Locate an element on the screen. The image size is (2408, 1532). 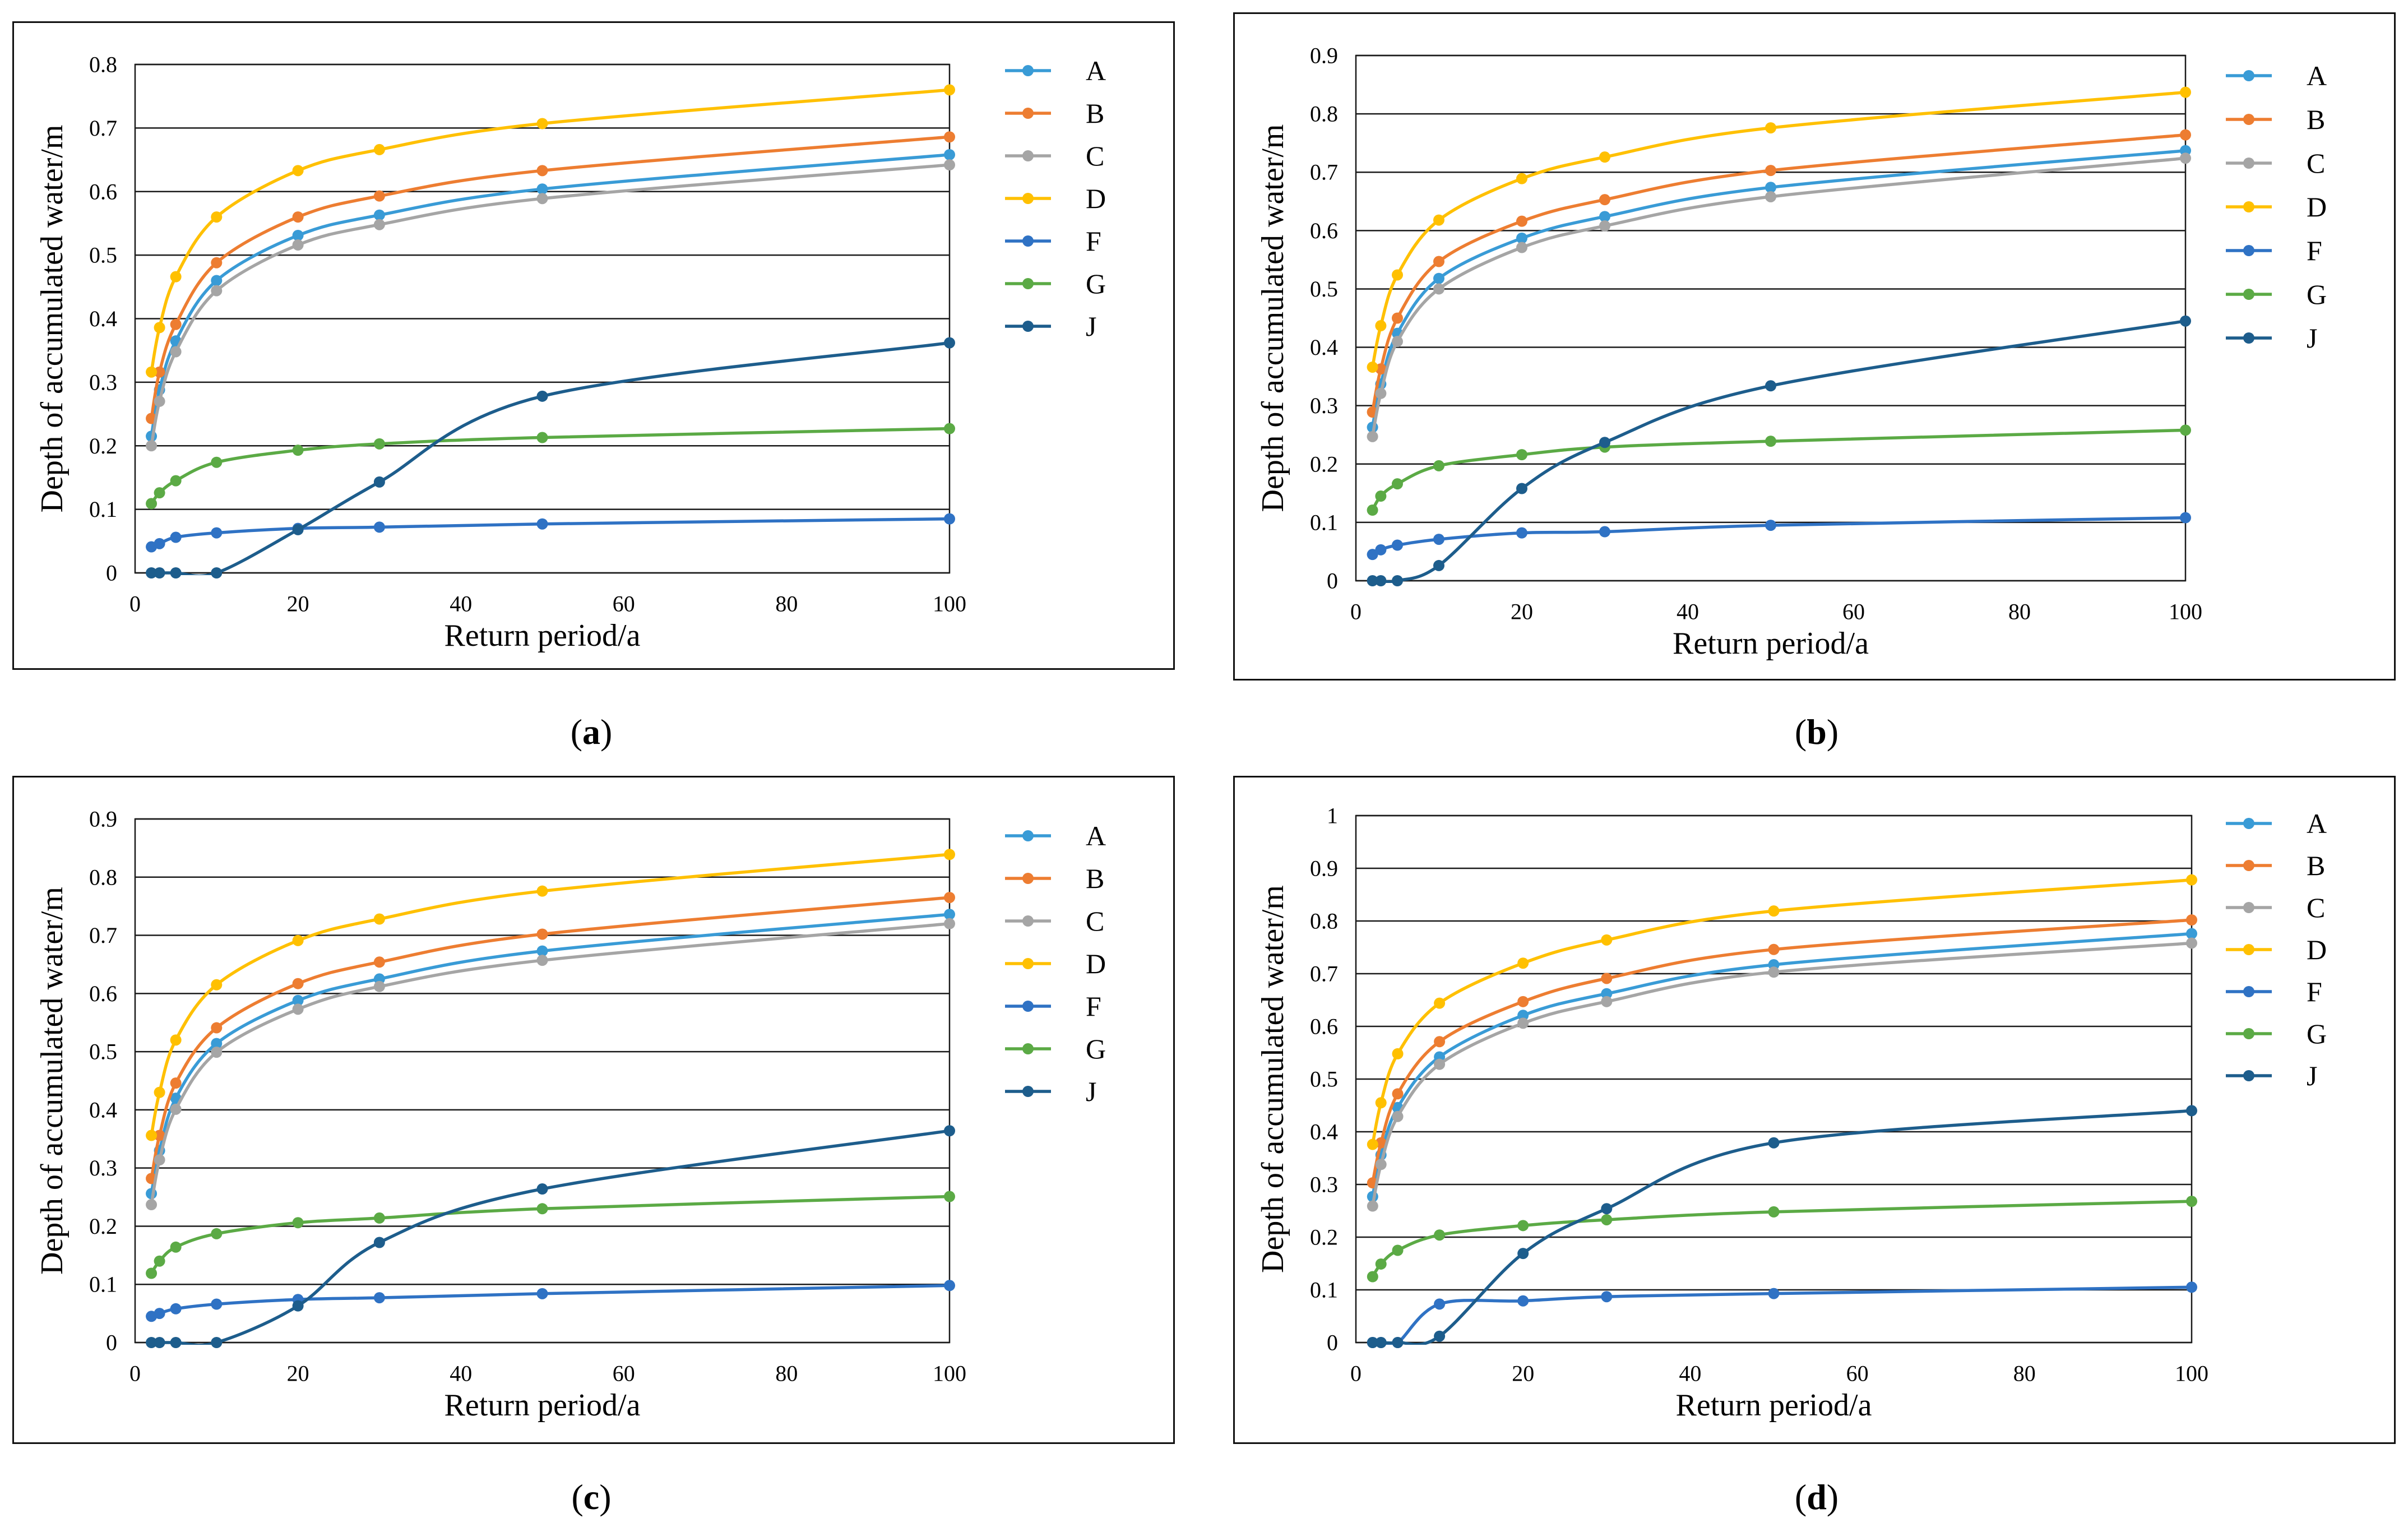
legend-label: F is located at coordinates (1094, 1007).